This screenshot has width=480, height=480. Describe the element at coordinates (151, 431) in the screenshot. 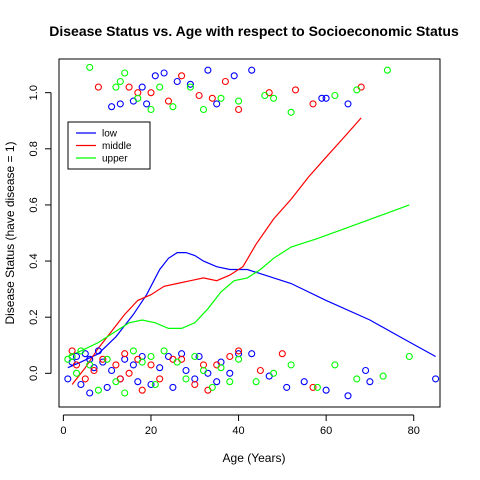

I see `x-tick-label-1: 20` at that location.